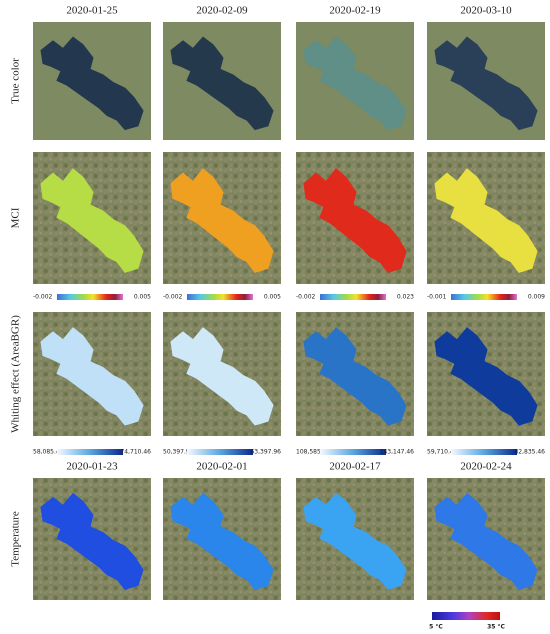 The width and height of the screenshot is (550, 634). What do you see at coordinates (48, 452) in the screenshot?
I see `colorbar-min: 58,085.46` at bounding box center [48, 452].